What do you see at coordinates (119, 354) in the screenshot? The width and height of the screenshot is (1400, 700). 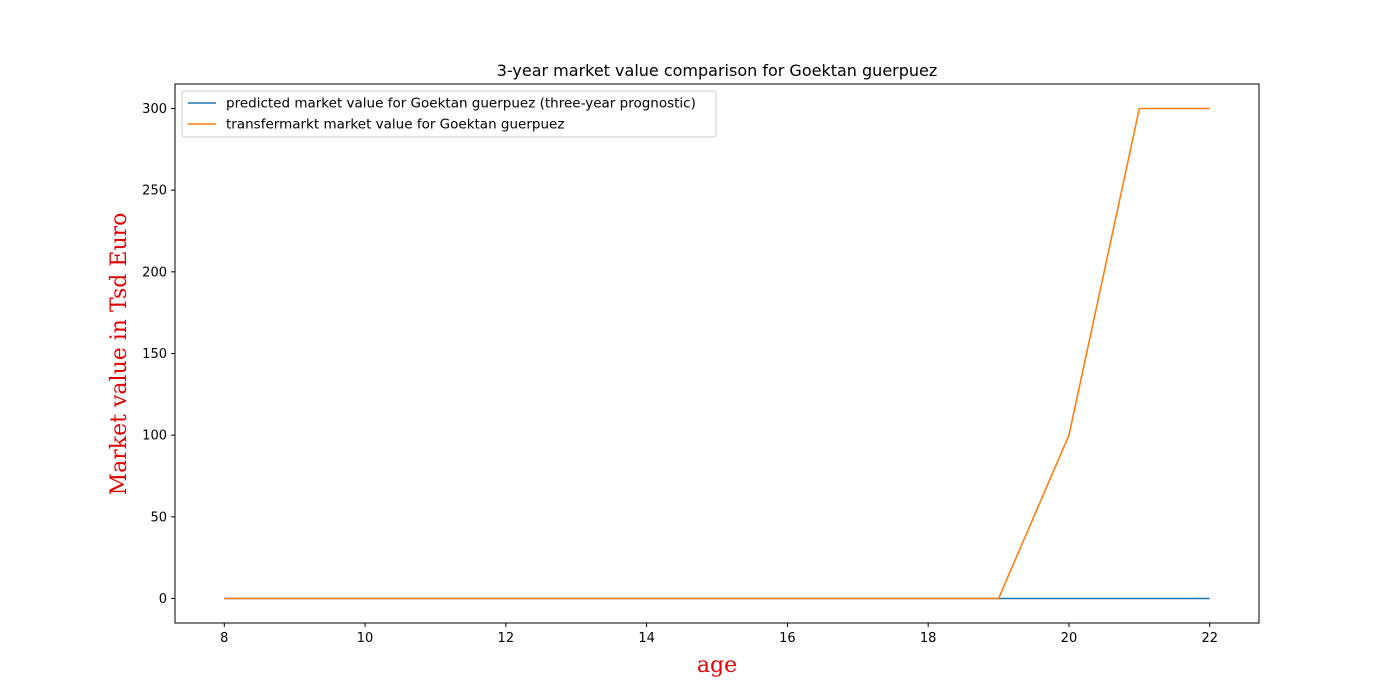 I see `y-axis-label: Market value in Tsd Euro` at bounding box center [119, 354].